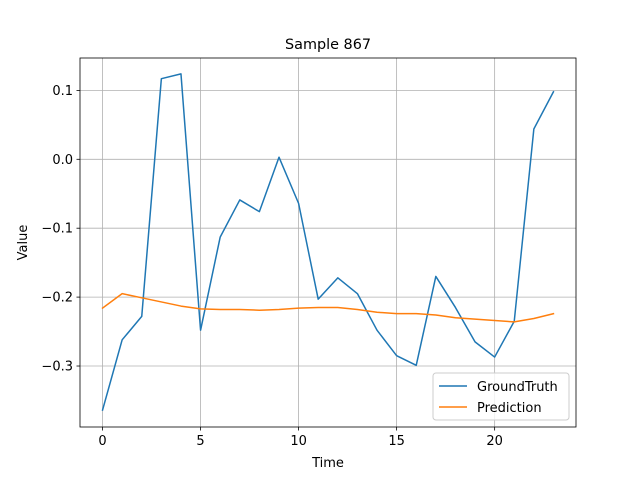 The width and height of the screenshot is (640, 480). I want to click on x-tick-label: 0, so click(102, 441).